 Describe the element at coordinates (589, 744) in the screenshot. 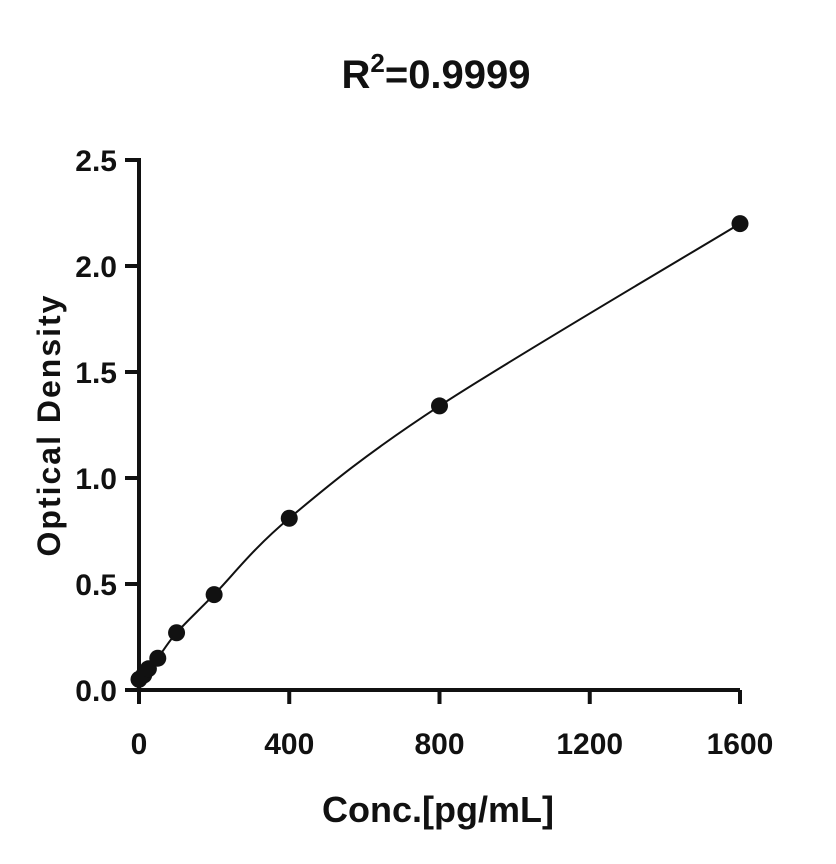

I see `x-tick-label: 1200` at that location.